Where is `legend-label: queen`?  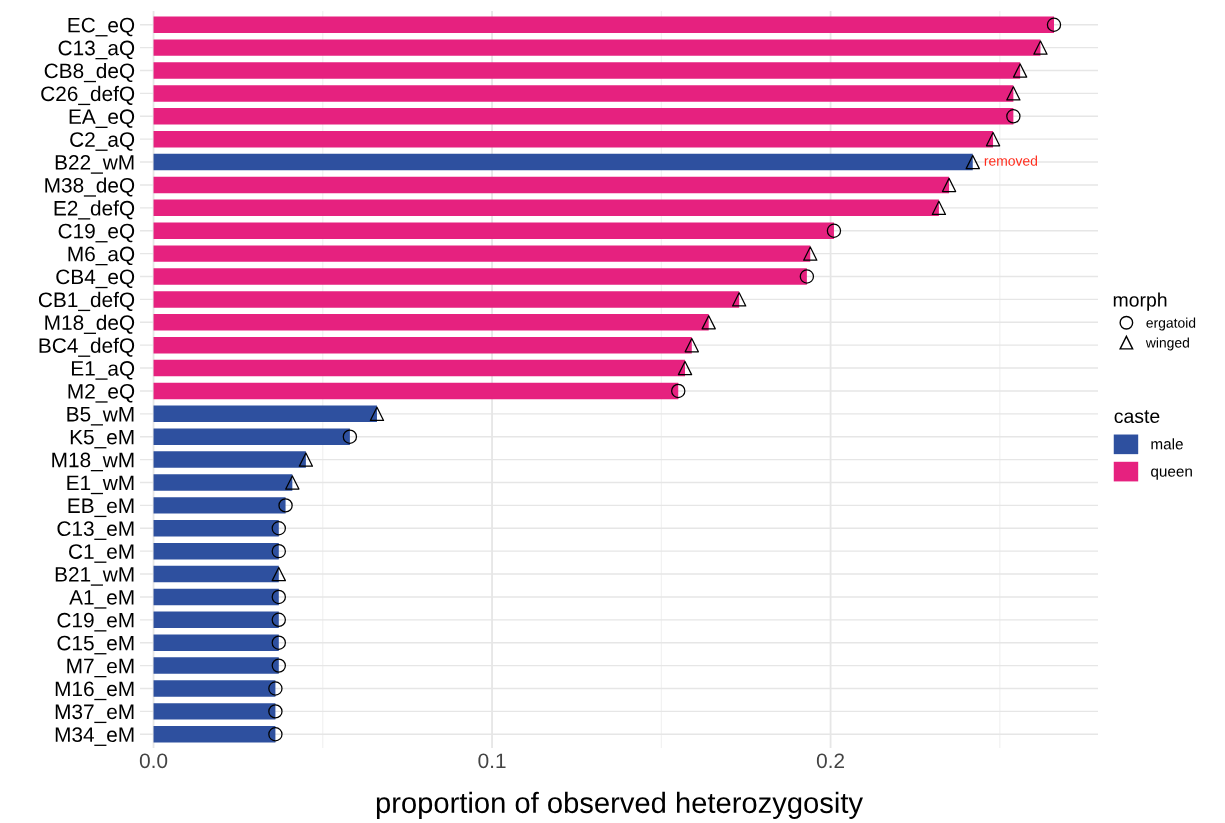 legend-label: queen is located at coordinates (1171, 474).